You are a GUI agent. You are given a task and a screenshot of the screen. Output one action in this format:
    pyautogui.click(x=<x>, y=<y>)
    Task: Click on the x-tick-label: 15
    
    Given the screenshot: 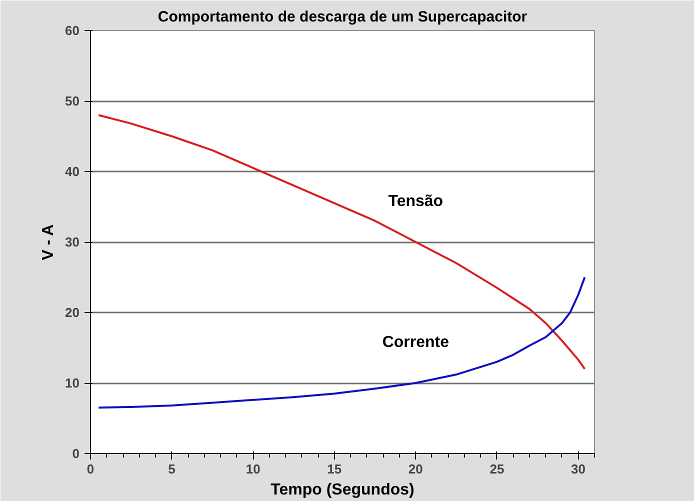 What is the action you would take?
    pyautogui.click(x=334, y=469)
    